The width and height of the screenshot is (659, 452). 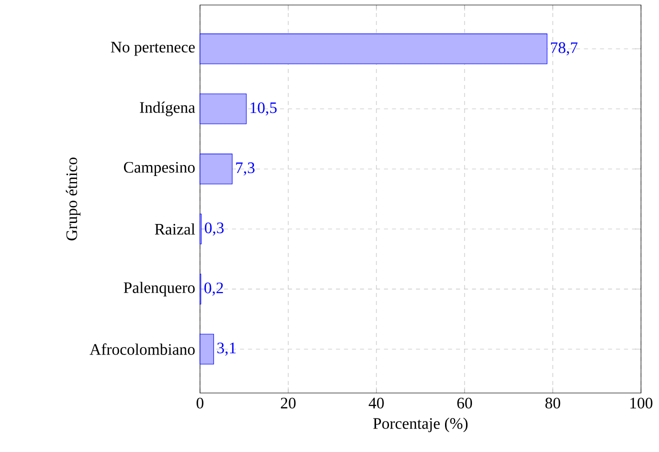 What do you see at coordinates (174, 229) in the screenshot?
I see `y-tick-label: Raizal` at bounding box center [174, 229].